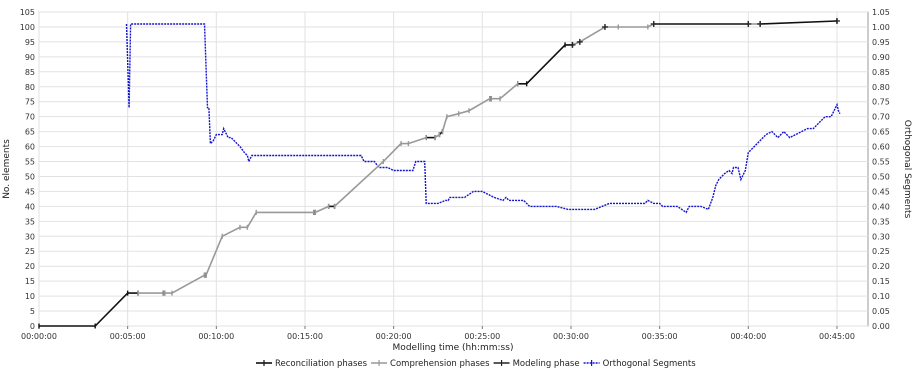  Describe the element at coordinates (881, 72) in the screenshot. I see `y2-tick-label: 0.85` at that location.